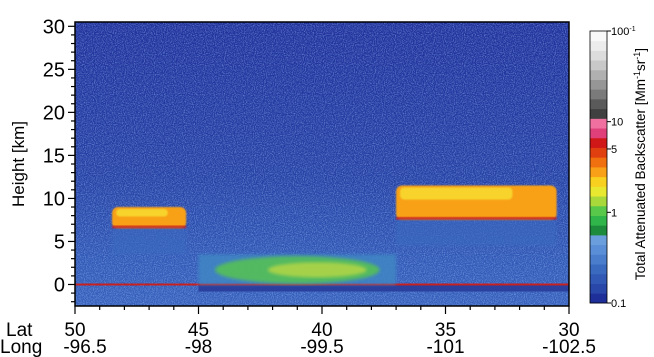  I want to click on x-tick-label-lat: 45, so click(198, 330).